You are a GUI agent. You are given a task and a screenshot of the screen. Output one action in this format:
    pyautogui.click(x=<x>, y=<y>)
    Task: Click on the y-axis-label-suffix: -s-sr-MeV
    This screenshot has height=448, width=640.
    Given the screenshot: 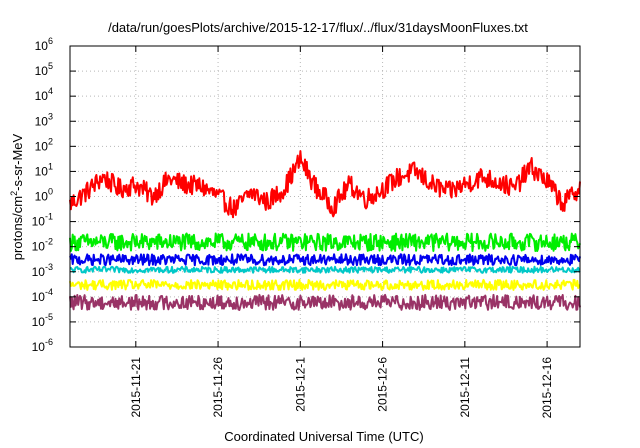 What is the action you would take?
    pyautogui.click(x=17, y=161)
    